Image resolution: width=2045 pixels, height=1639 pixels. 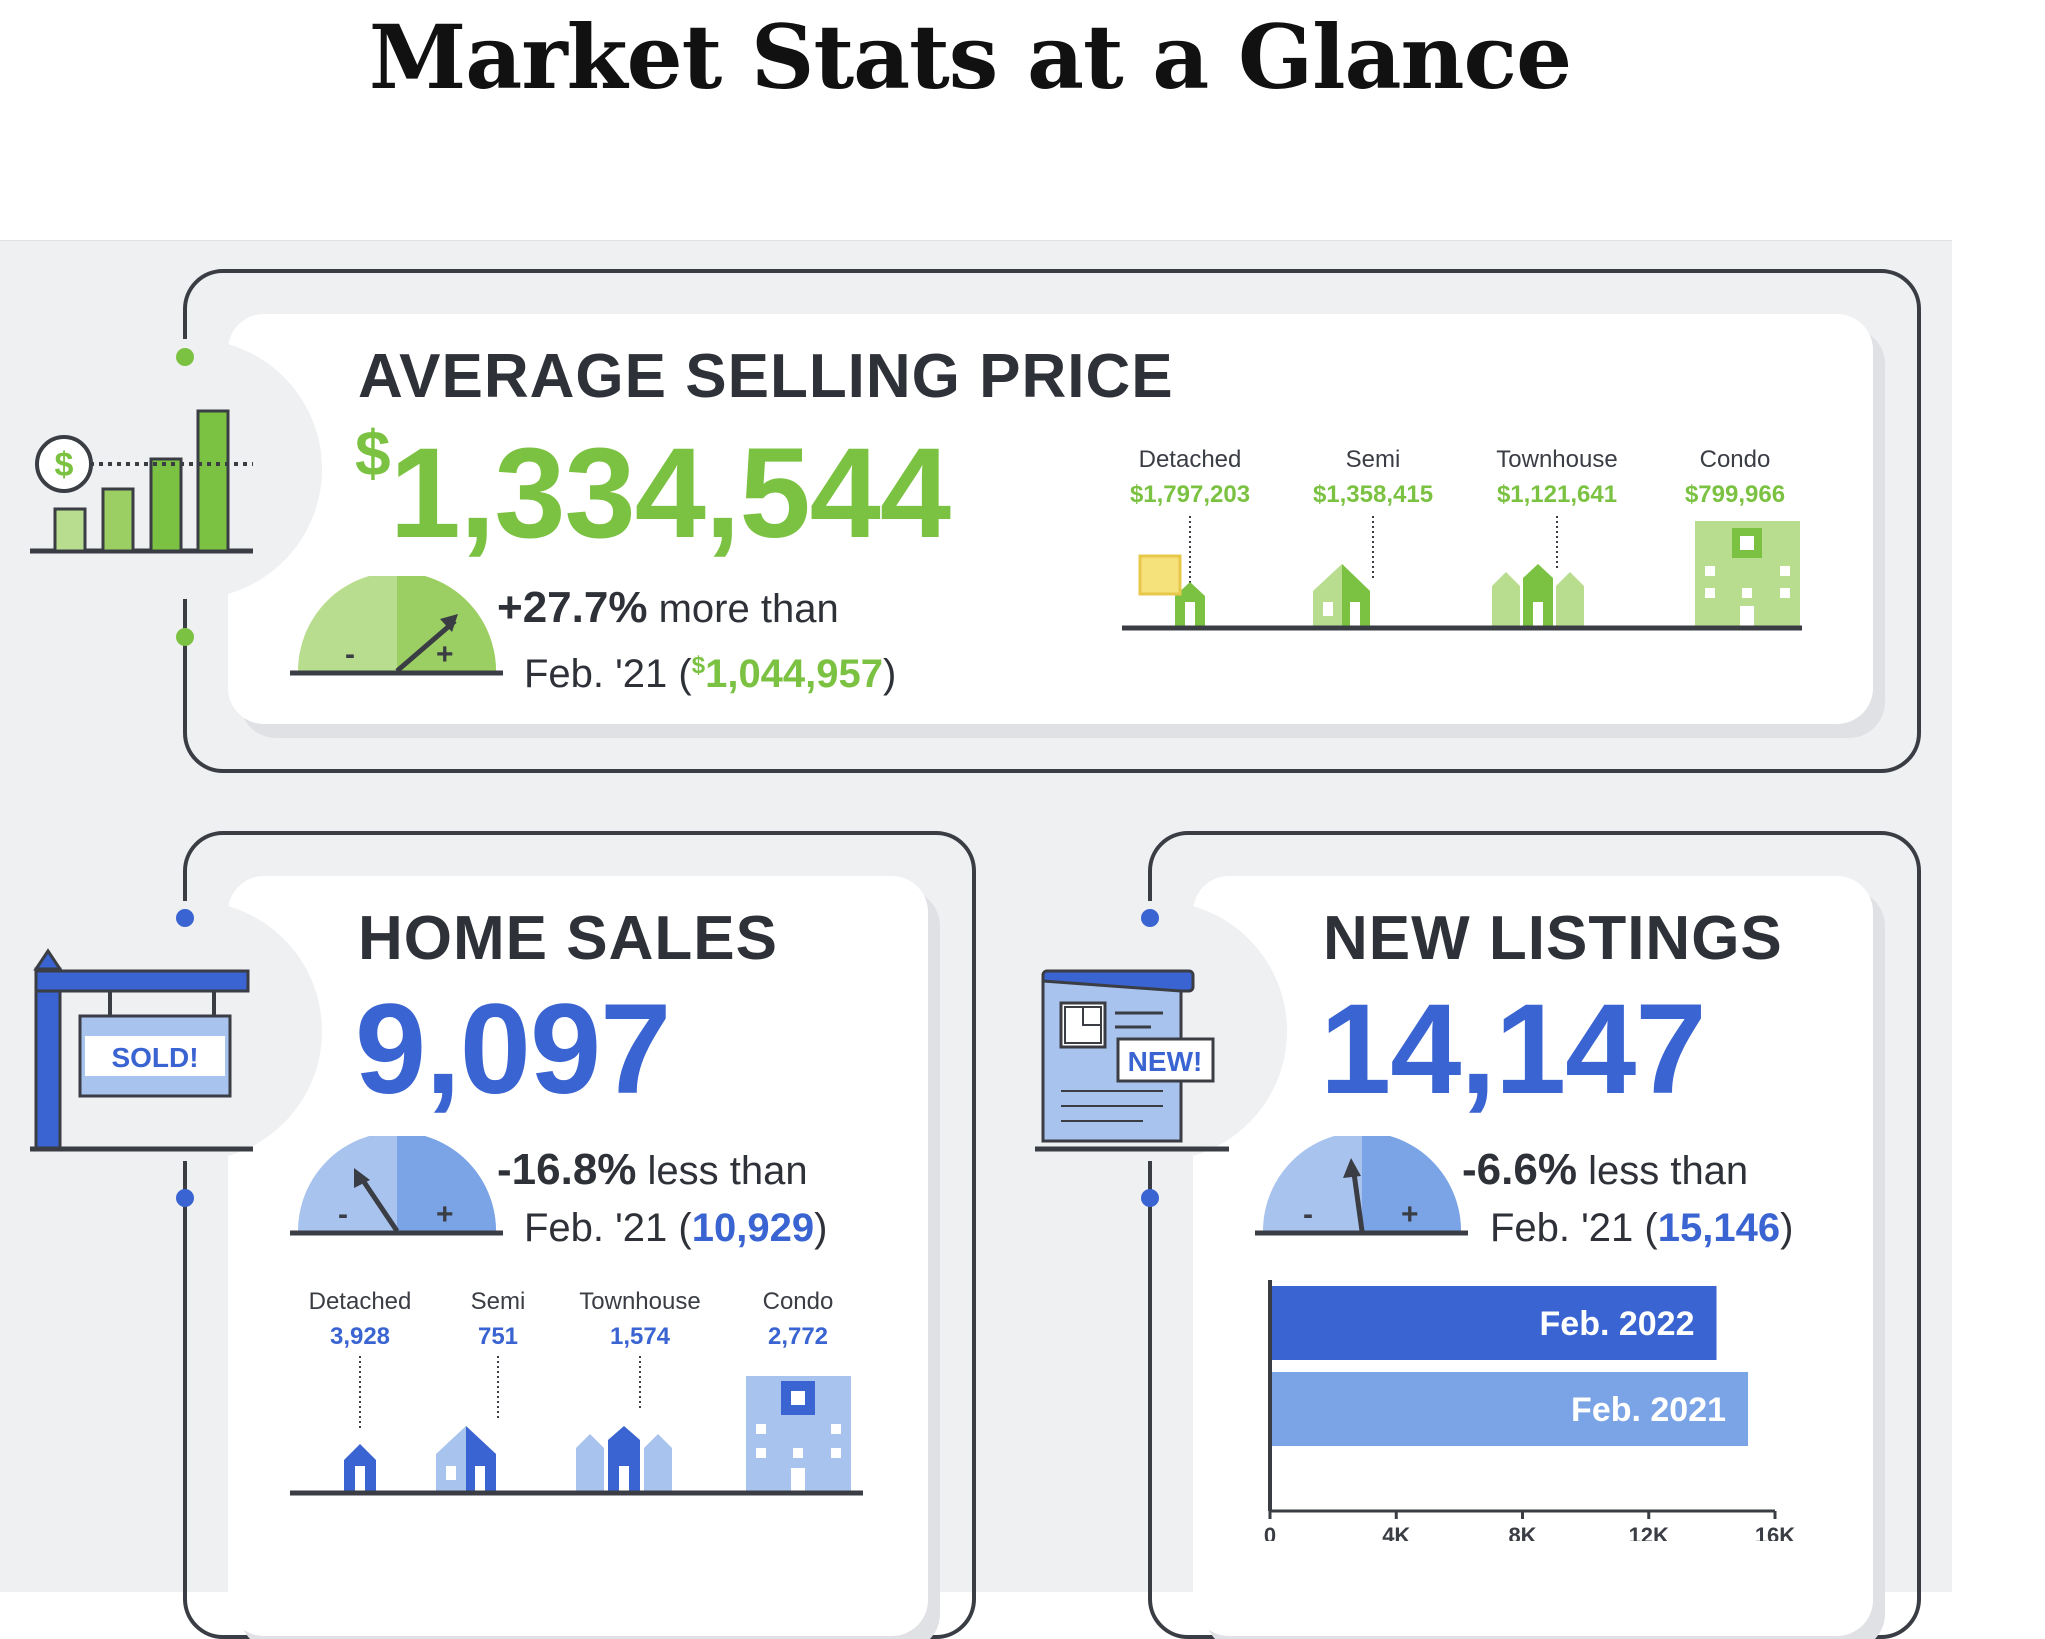 What do you see at coordinates (1160, 575) in the screenshot?
I see `sticky-note-icon` at bounding box center [1160, 575].